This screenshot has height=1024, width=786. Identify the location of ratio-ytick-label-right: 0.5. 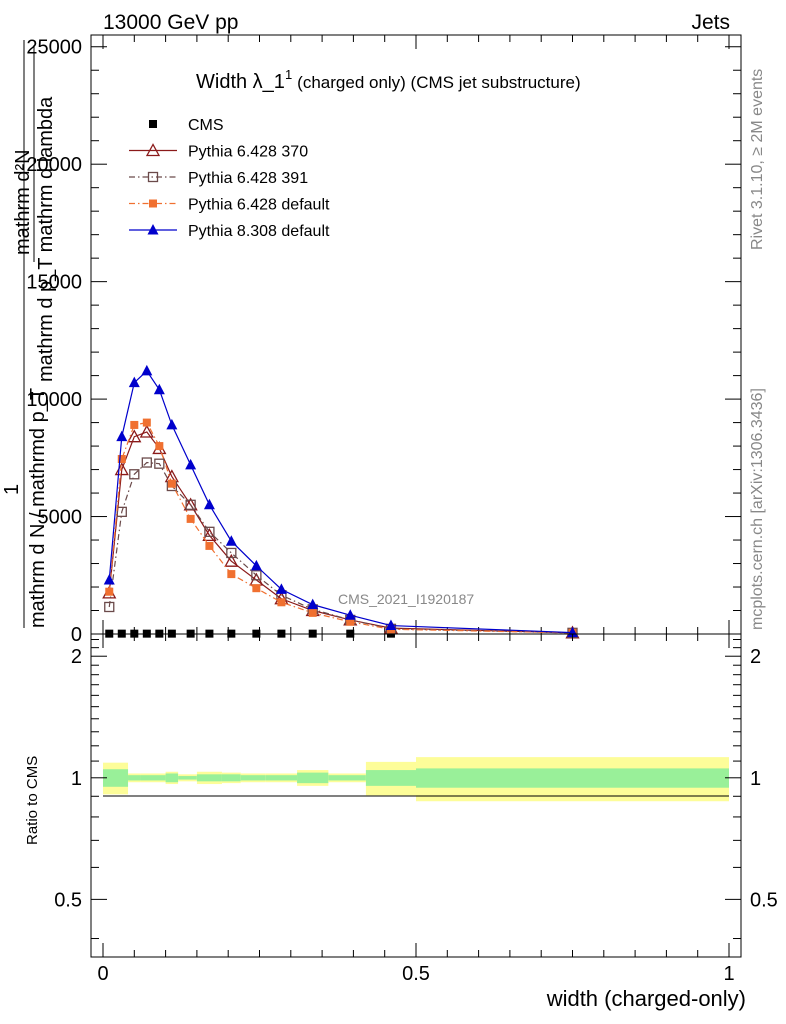
(764, 900).